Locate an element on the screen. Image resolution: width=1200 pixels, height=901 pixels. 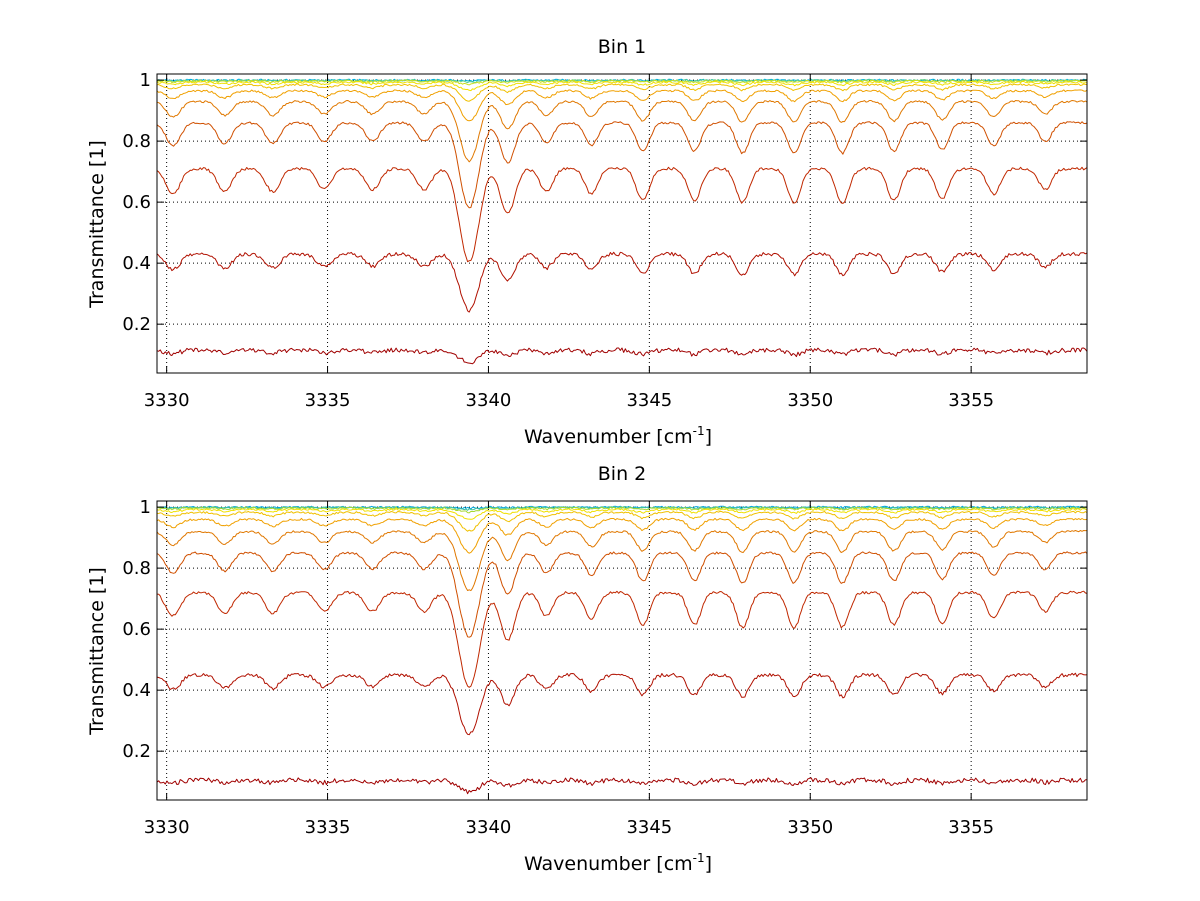
chart-title: Bin 2 is located at coordinates (622, 474).